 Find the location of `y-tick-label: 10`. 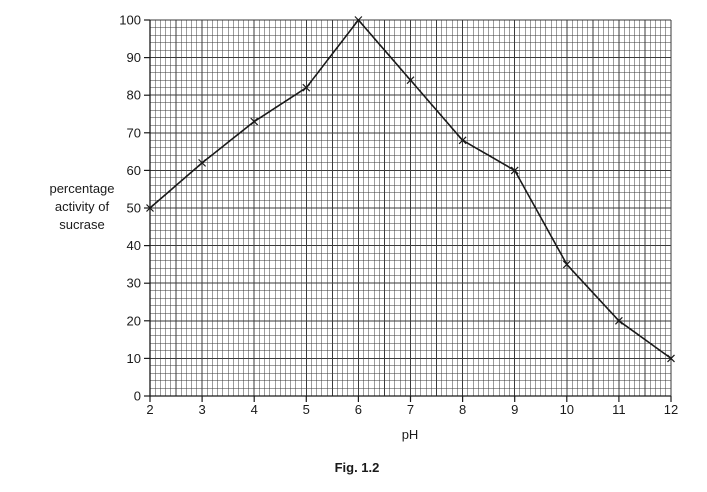

y-tick-label: 10 is located at coordinates (134, 358).